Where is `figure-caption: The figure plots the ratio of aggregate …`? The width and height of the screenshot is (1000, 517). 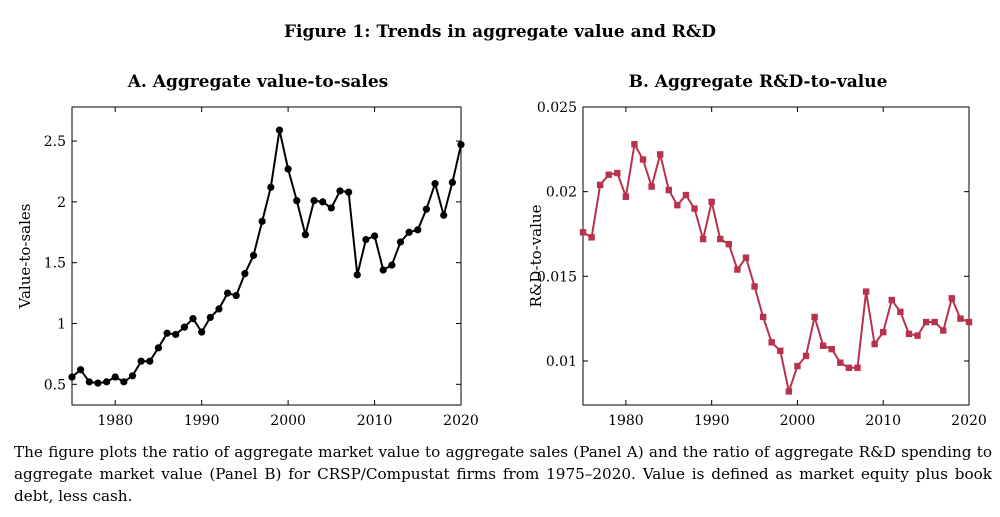
figure-caption: The figure plots the ratio of aggregate … is located at coordinates (503, 474).